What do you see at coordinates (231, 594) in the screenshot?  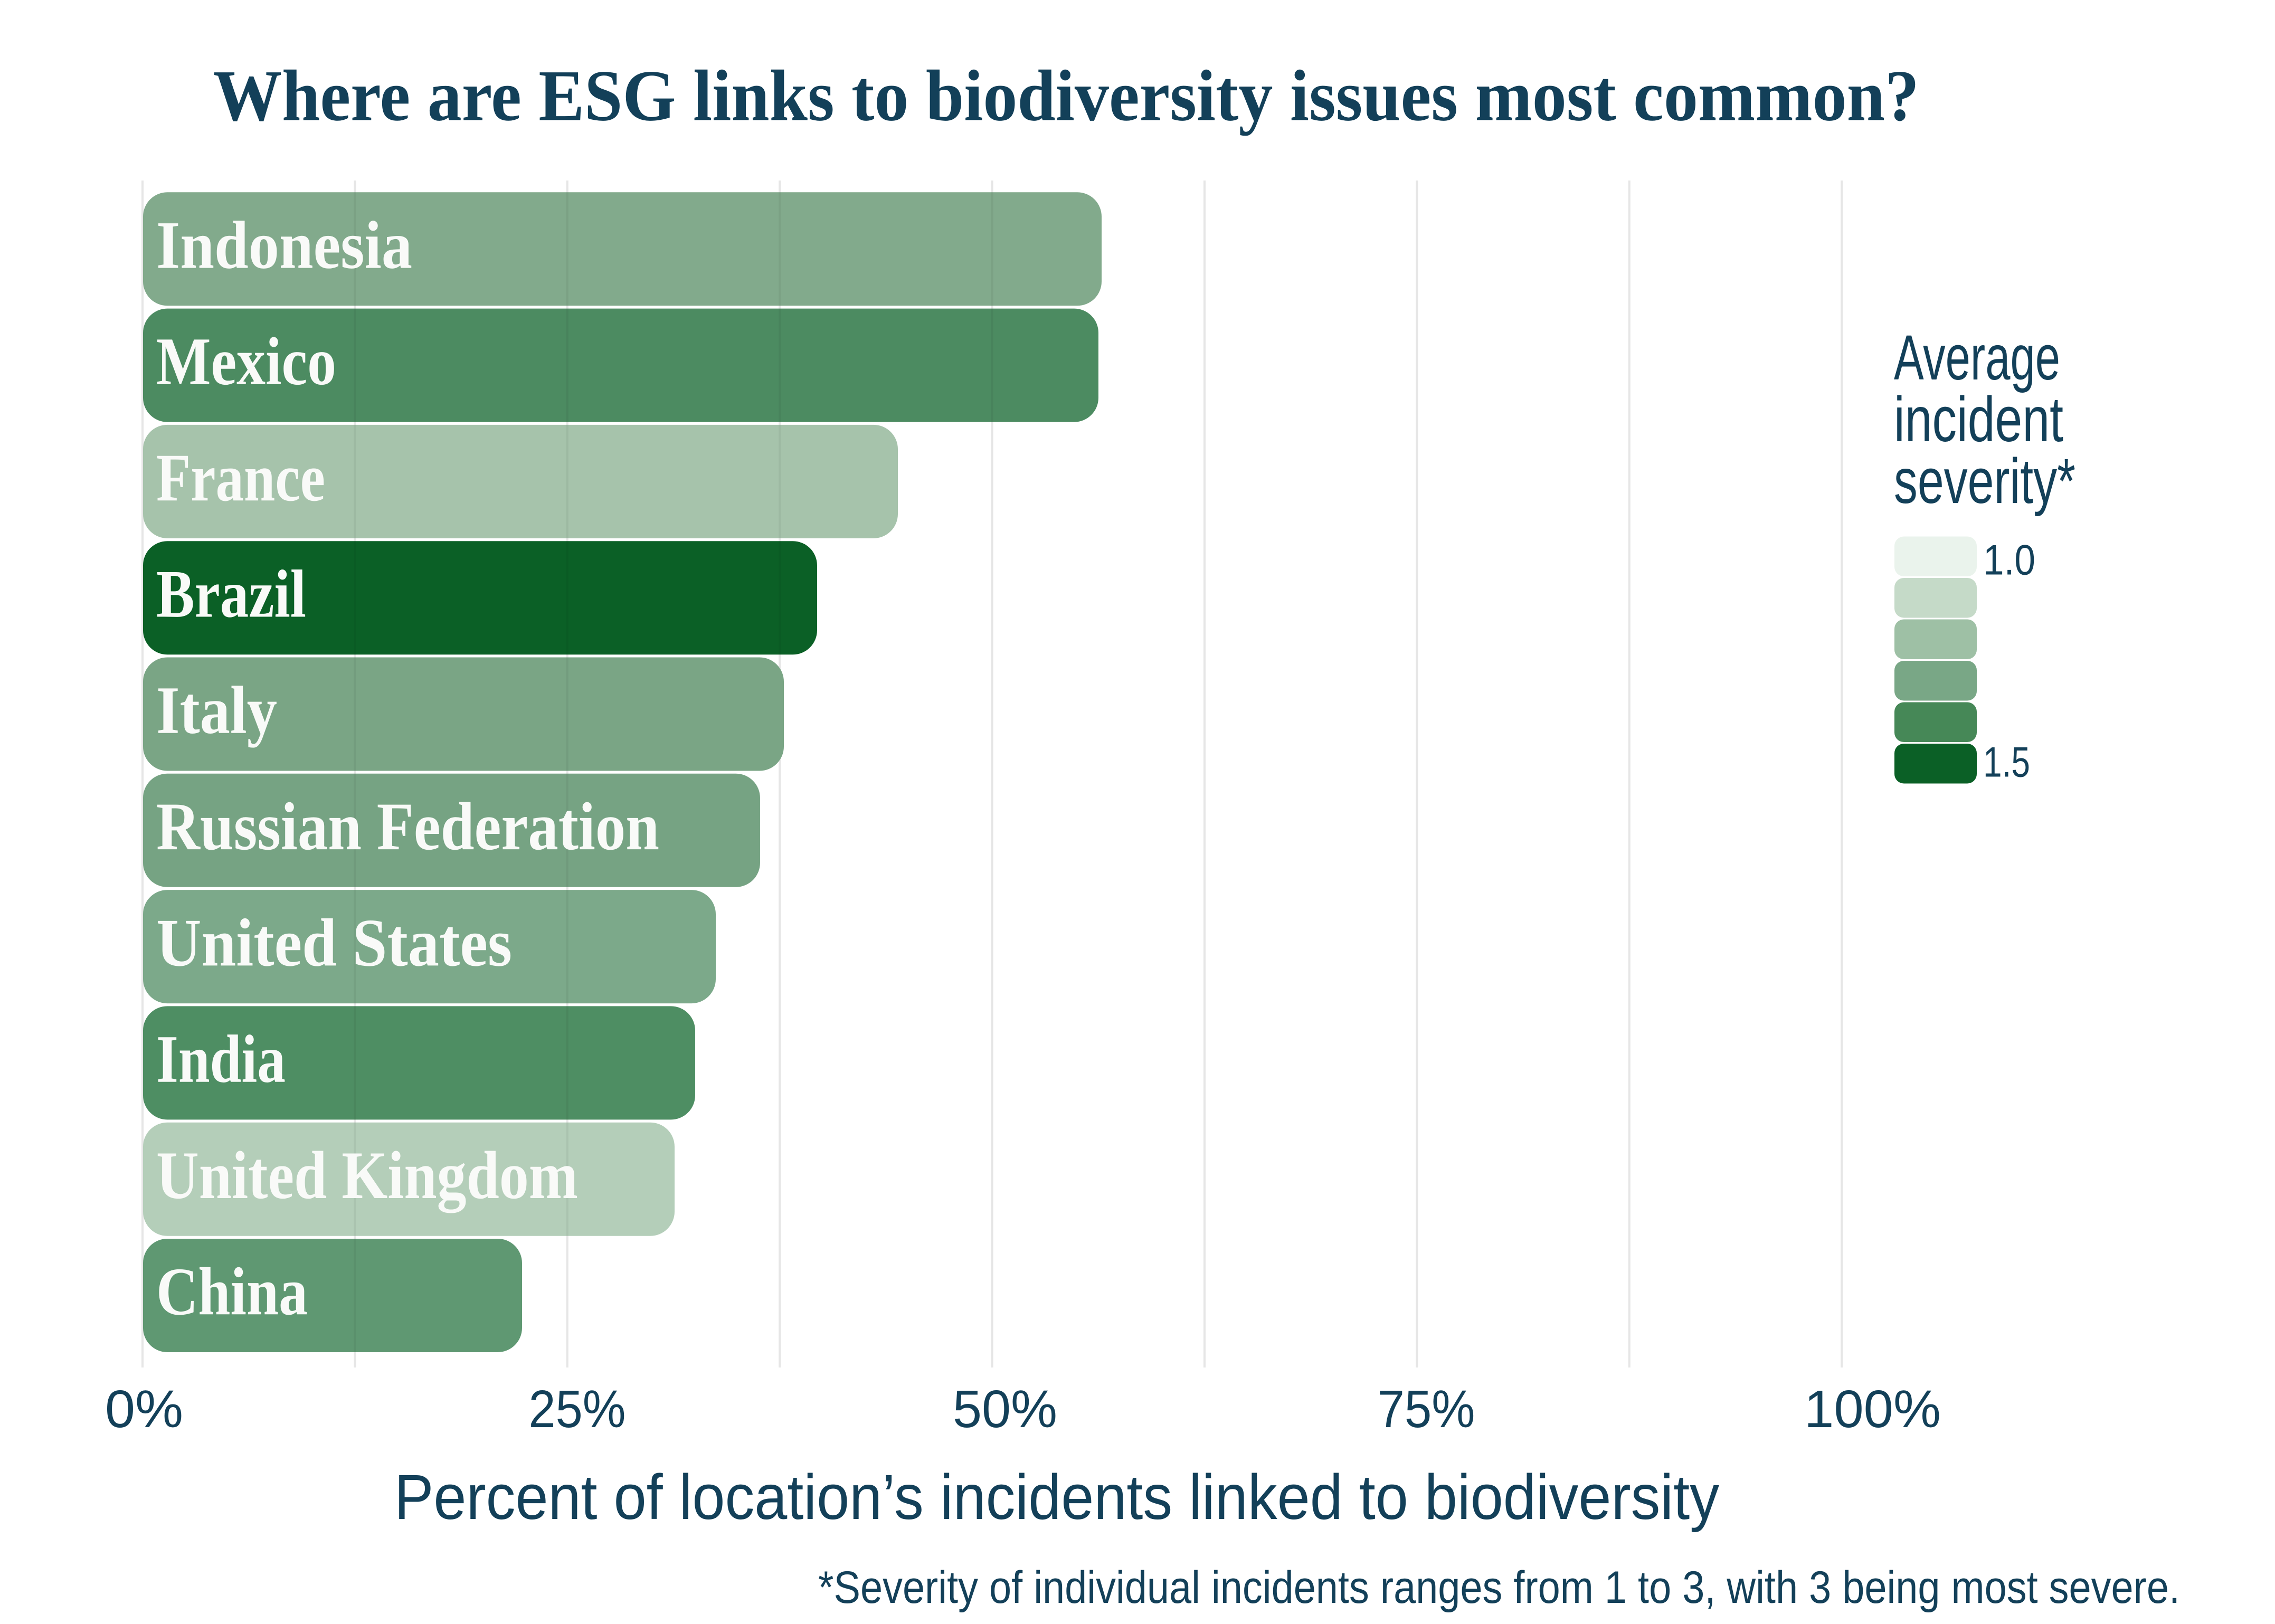 I see `svg-text: Brazil` at bounding box center [231, 594].